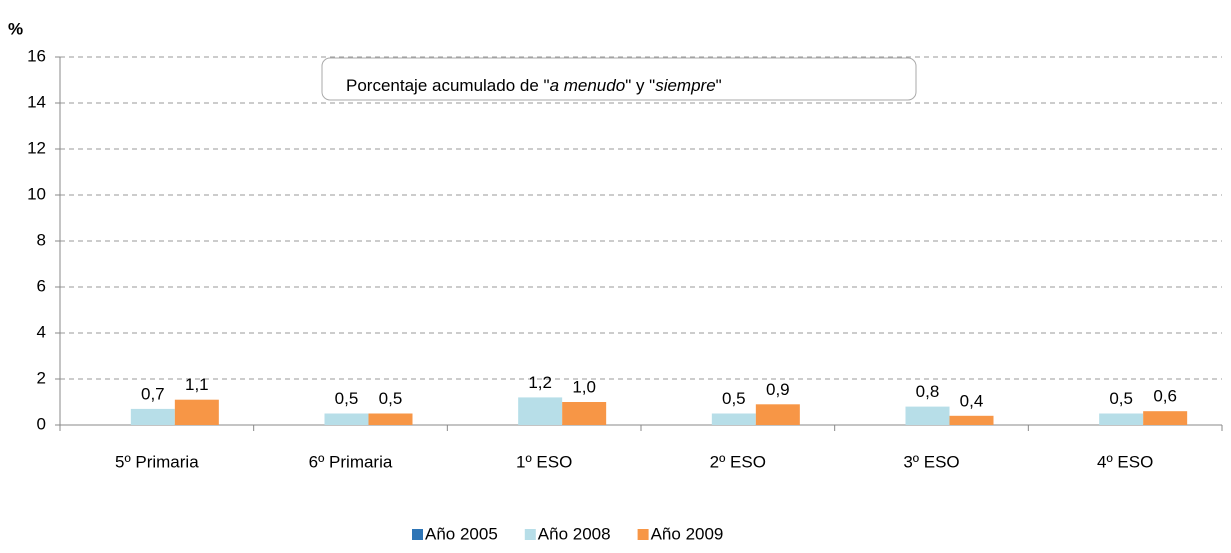 Image resolution: width=1231 pixels, height=553 pixels. What do you see at coordinates (448, 85) in the screenshot?
I see `annotation-part: Porcentaje acumulado de "` at bounding box center [448, 85].